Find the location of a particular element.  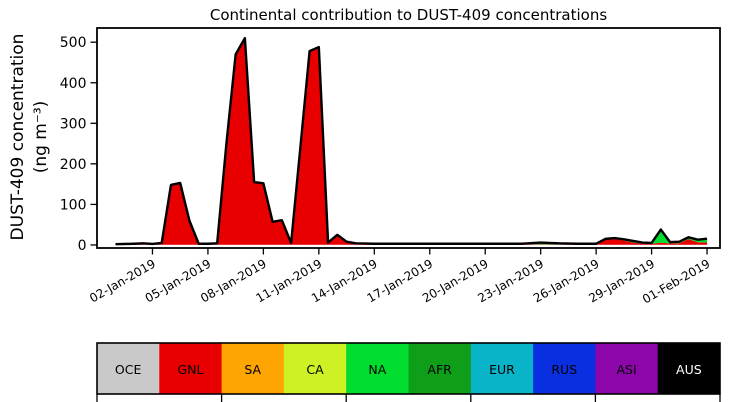

legend-cell-SA is located at coordinates (253, 368).